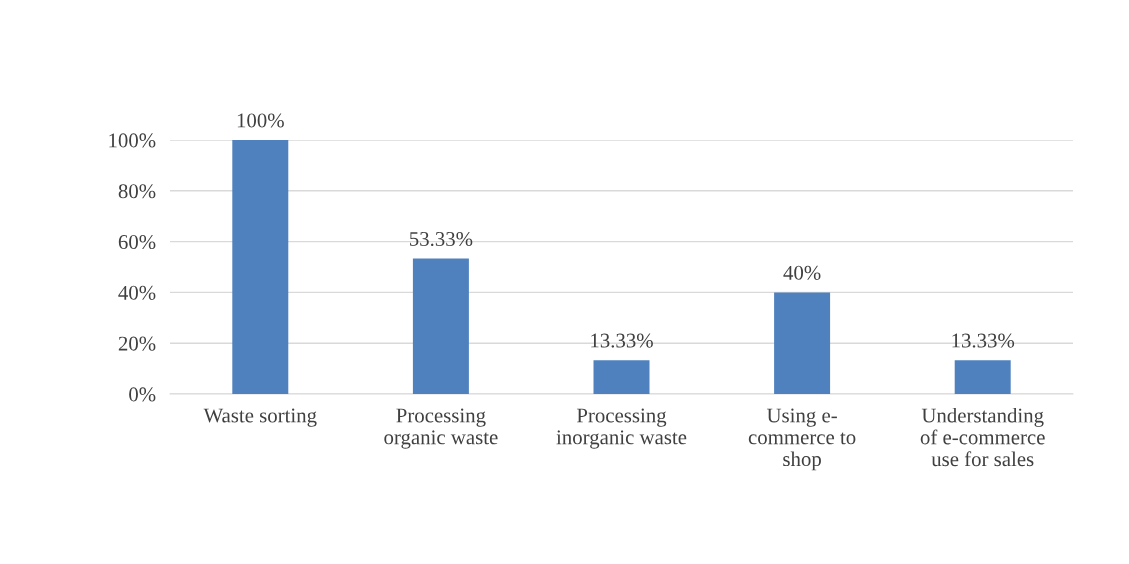 The width and height of the screenshot is (1129, 564). I want to click on y-tick-label: 0%, so click(142, 394).